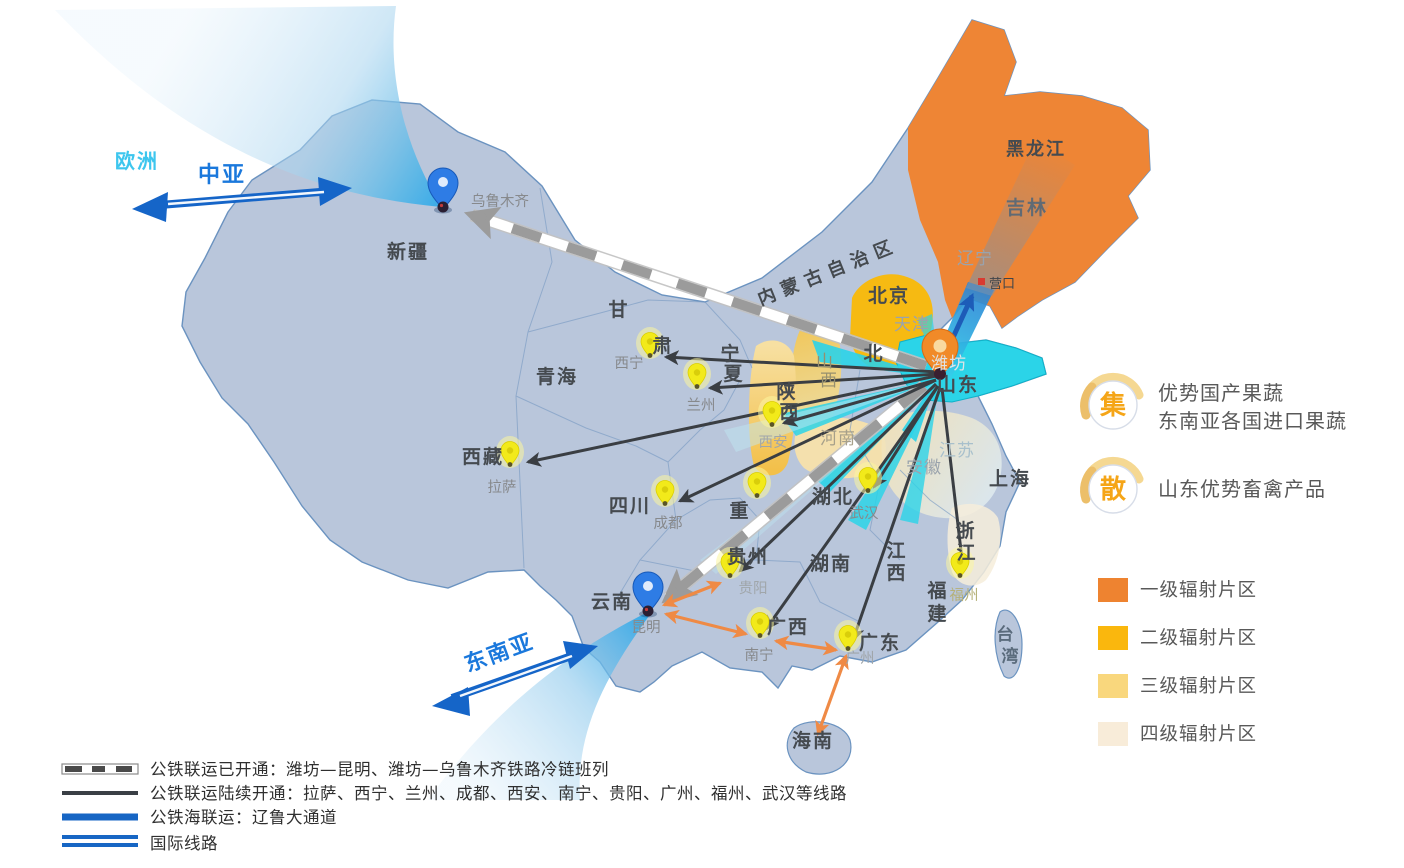 This screenshot has height=868, width=1404. I want to click on province-label-hebei: 北, so click(873, 354).